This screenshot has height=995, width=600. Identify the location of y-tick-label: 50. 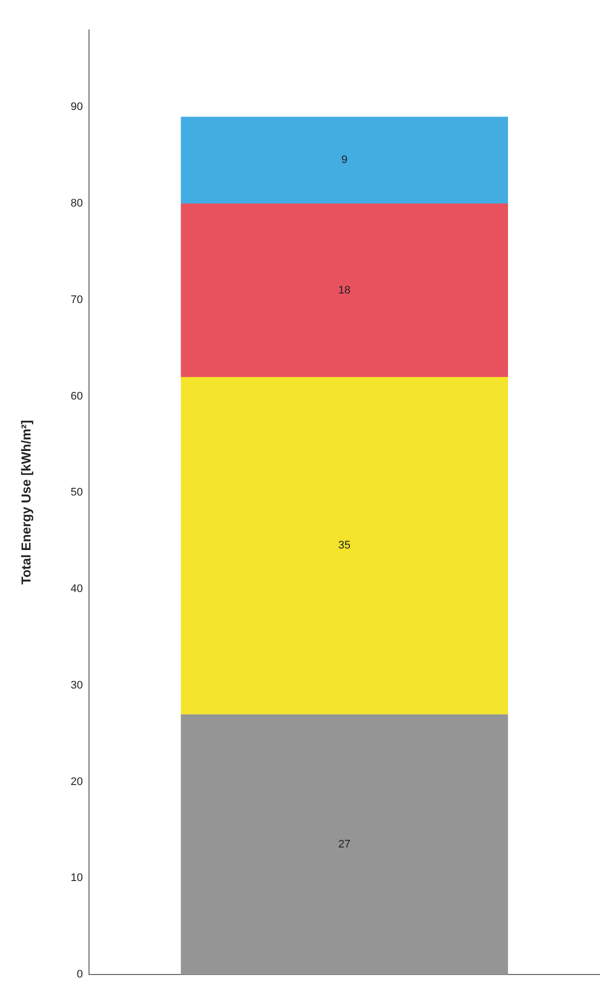
(76, 492).